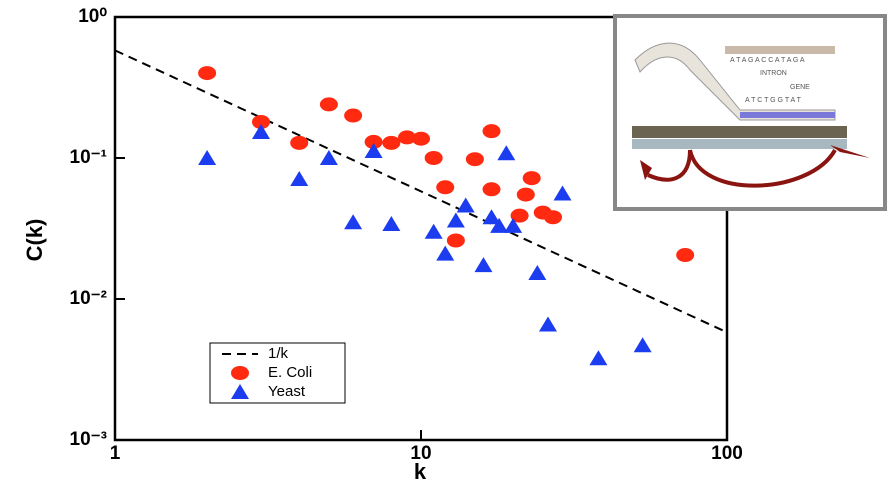 The image size is (890, 483). What do you see at coordinates (787, 115) in the screenshot?
I see `gene-strand` at bounding box center [787, 115].